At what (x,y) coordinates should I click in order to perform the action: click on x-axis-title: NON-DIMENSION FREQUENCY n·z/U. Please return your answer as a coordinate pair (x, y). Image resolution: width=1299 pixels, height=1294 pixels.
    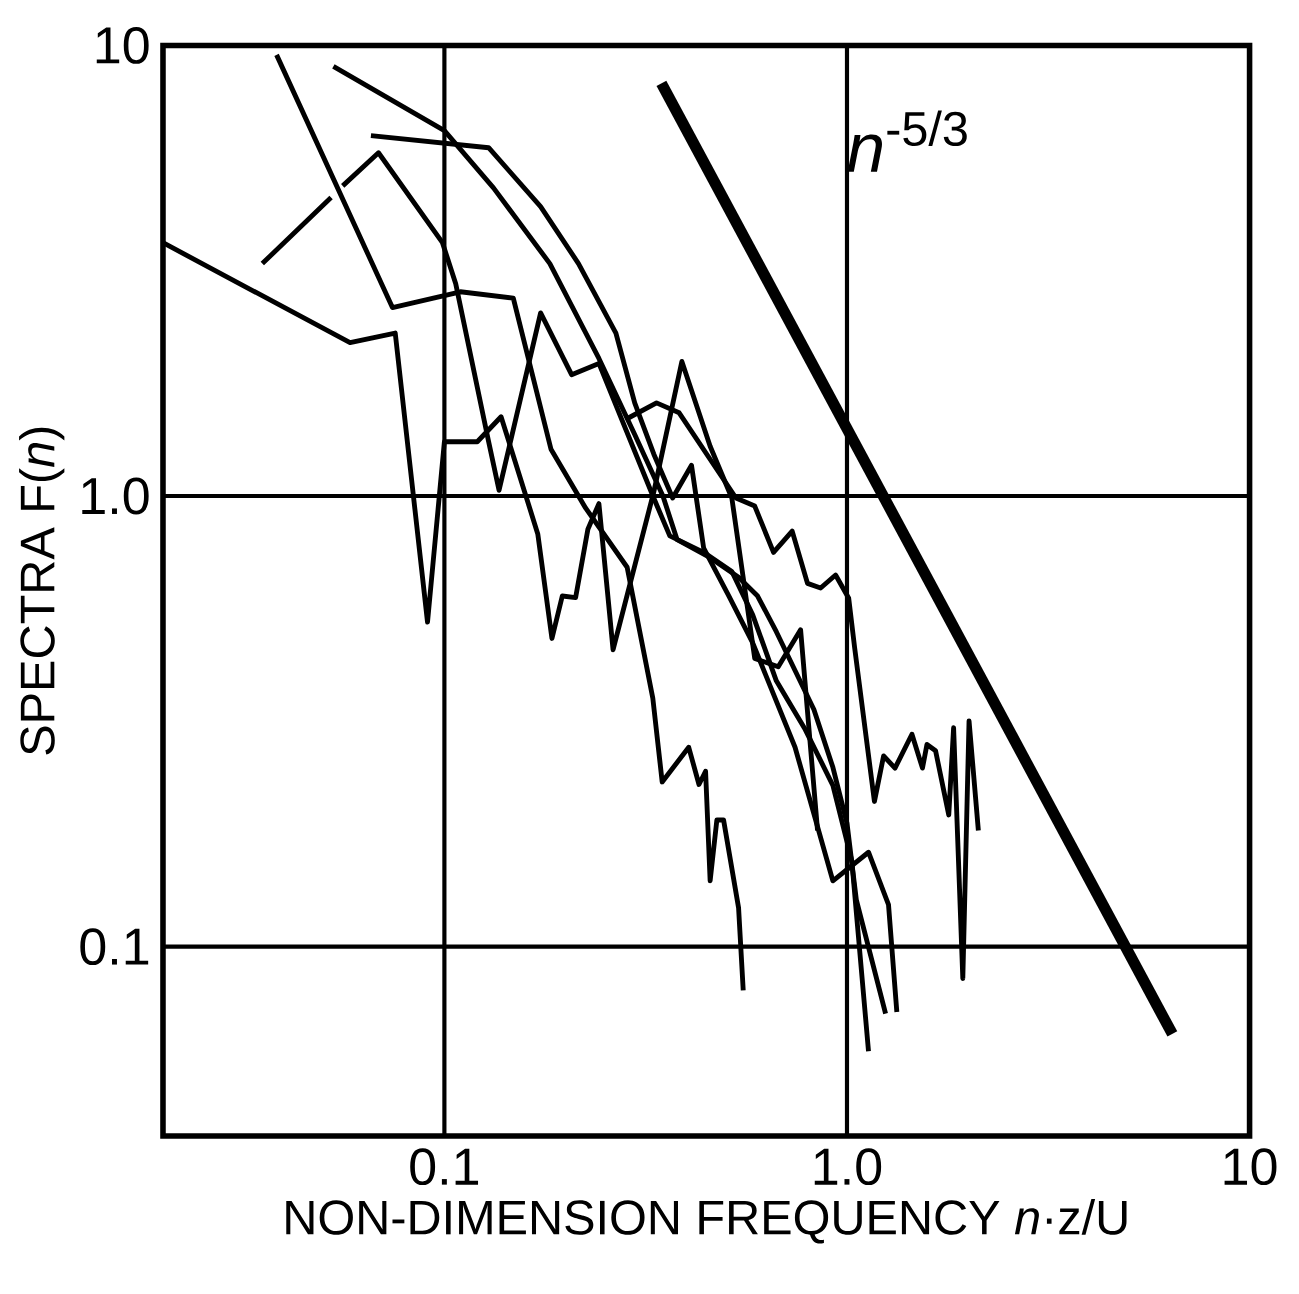
    Looking at the image, I should click on (706, 1221).